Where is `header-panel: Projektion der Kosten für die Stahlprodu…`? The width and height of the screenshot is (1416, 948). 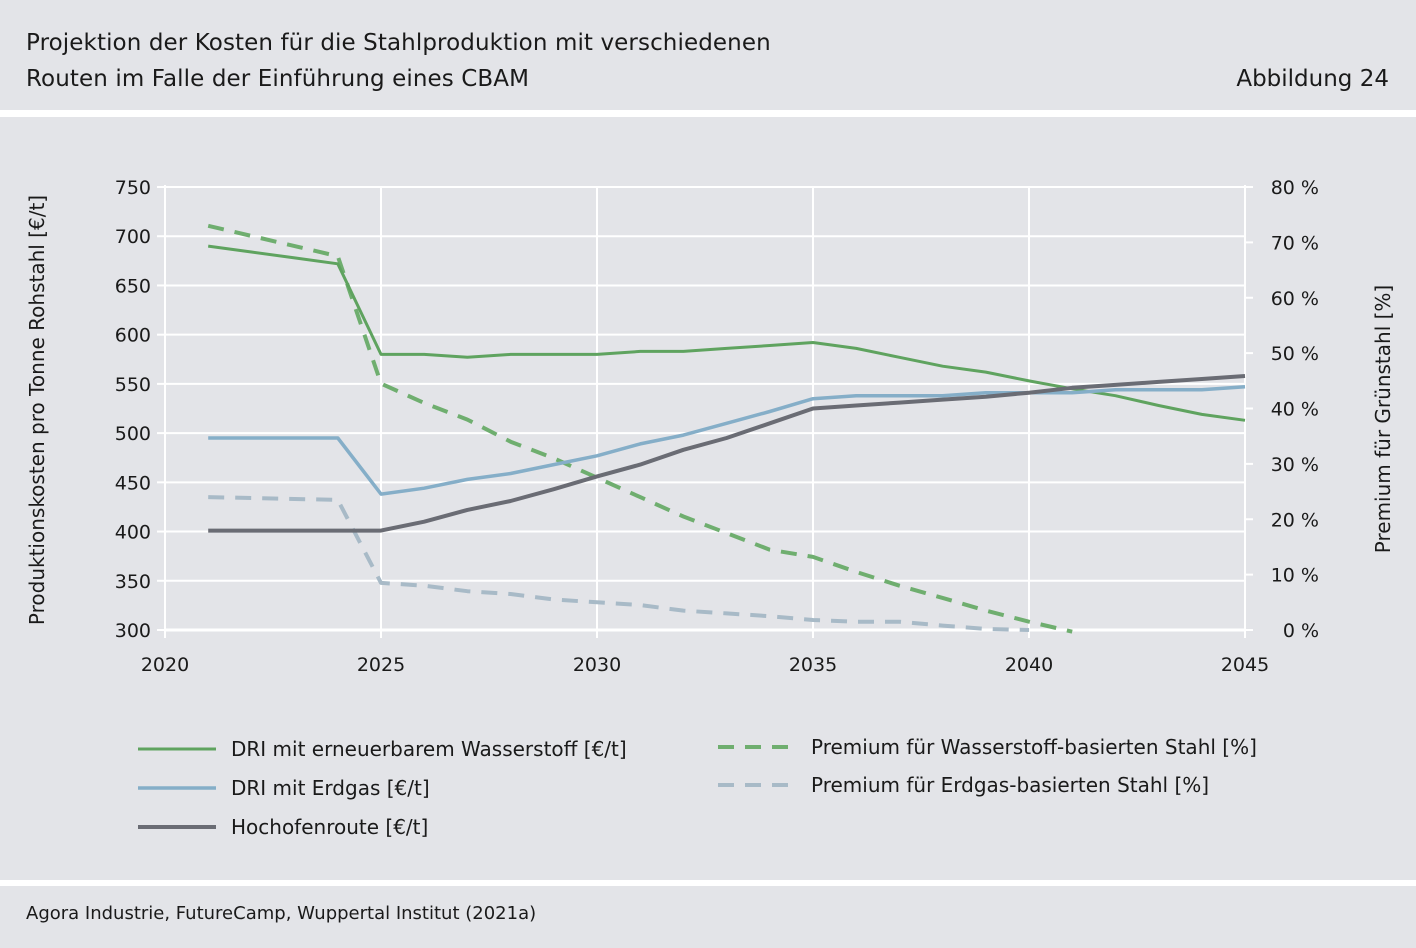 header-panel: Projektion der Kosten für die Stahlprodu… is located at coordinates (708, 55).